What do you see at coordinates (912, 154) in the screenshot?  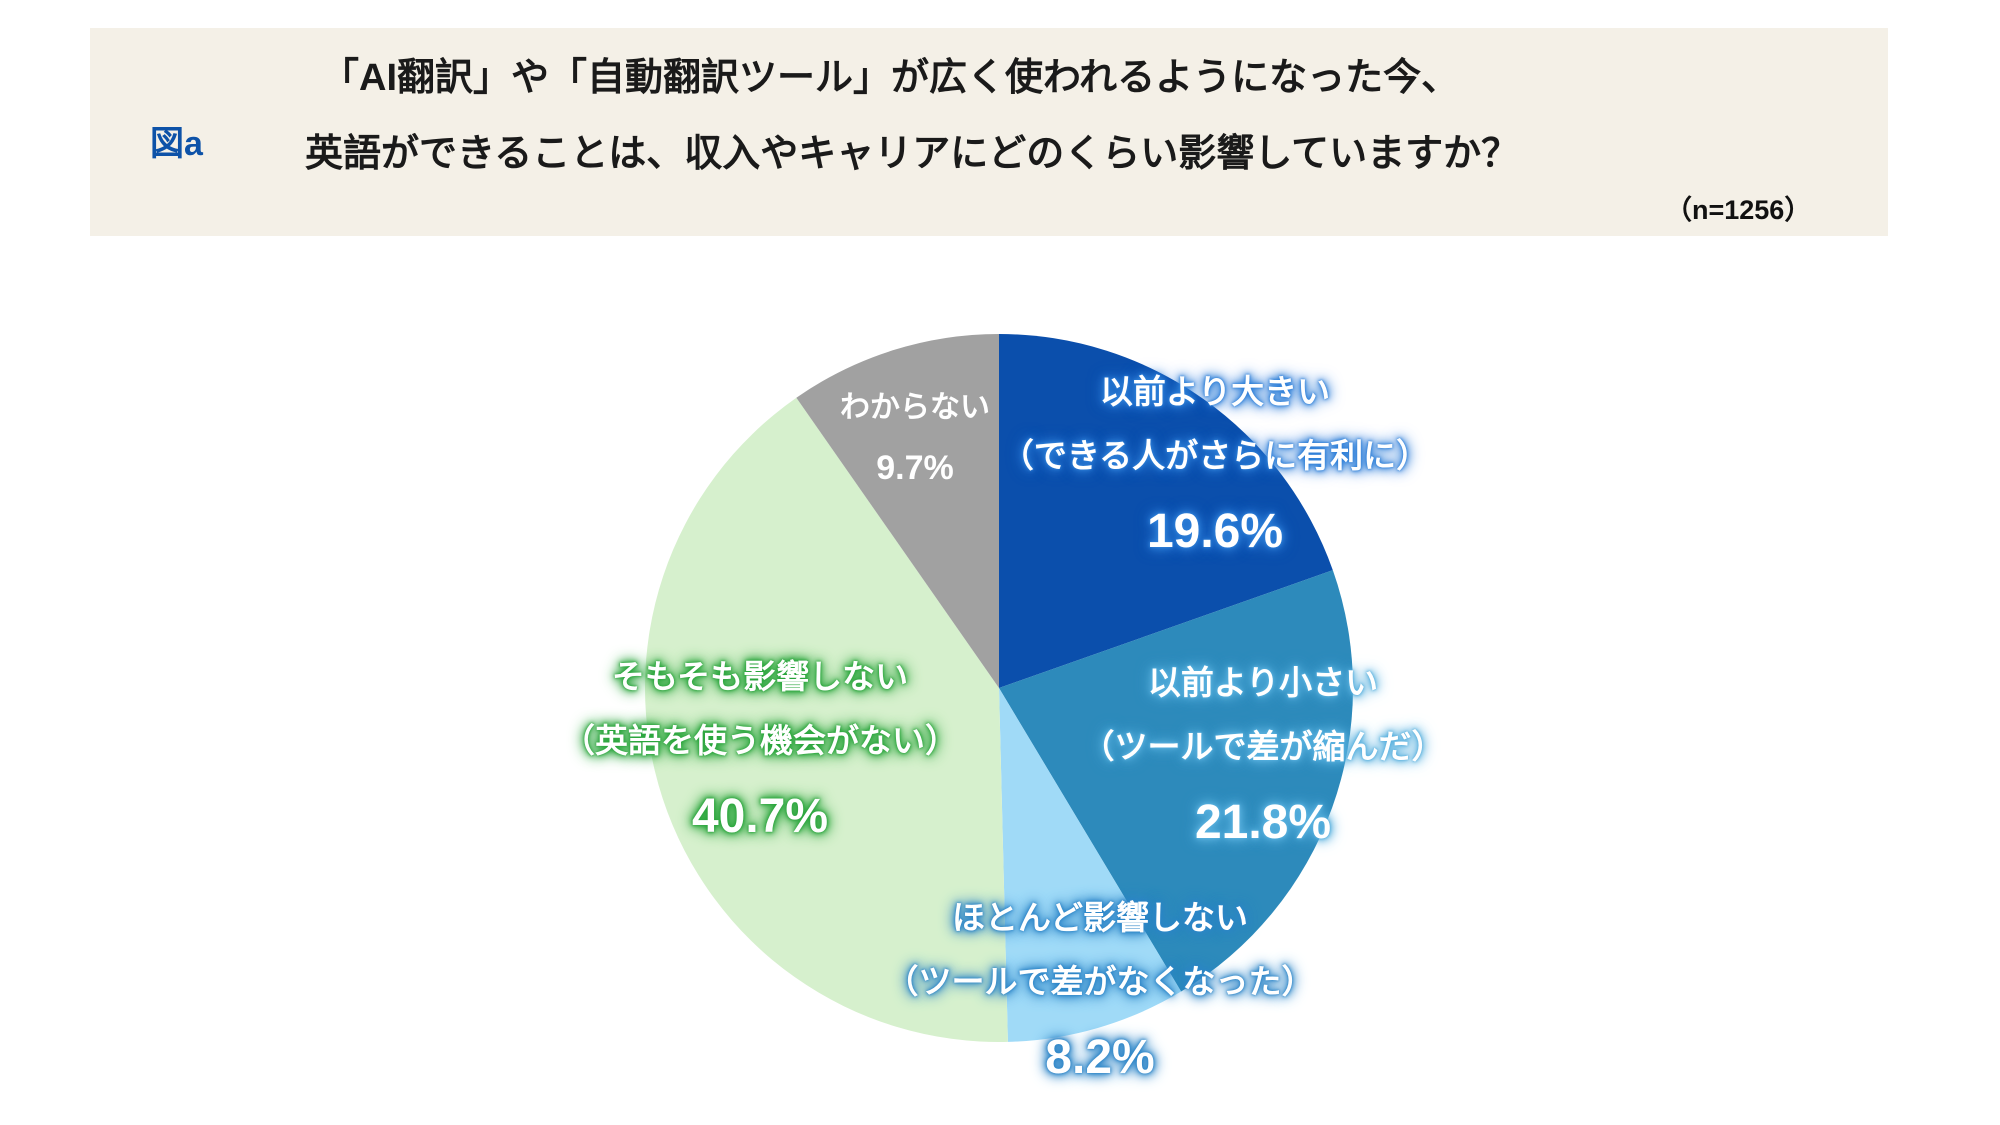 I see `question-title-line2: 英語ができることは、収入やキャリアにどのくらい影響していますか？` at bounding box center [912, 154].